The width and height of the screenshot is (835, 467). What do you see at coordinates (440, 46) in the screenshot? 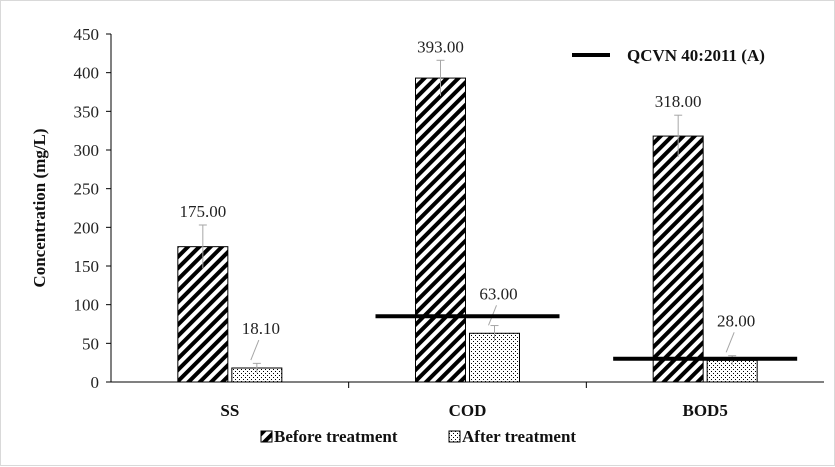
I see `data-label: 393.00` at bounding box center [440, 46].